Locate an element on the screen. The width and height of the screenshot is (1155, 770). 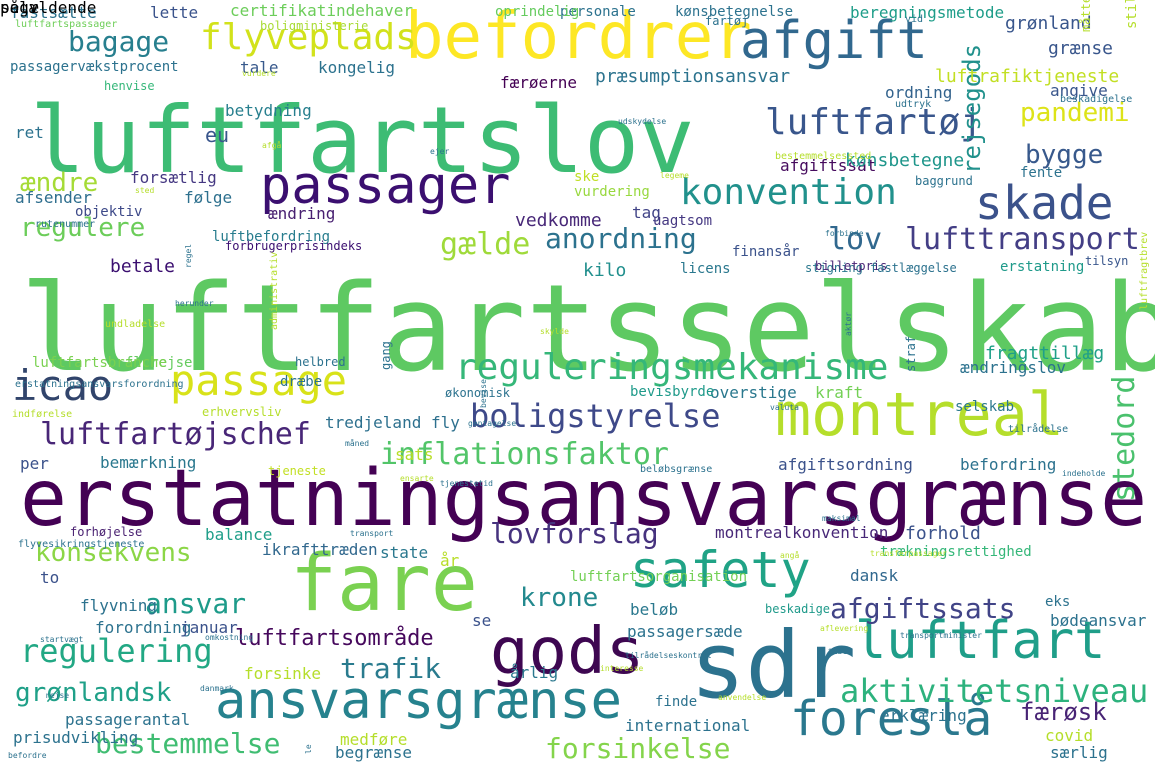
word: forsinkelse is located at coordinates (638, 748).